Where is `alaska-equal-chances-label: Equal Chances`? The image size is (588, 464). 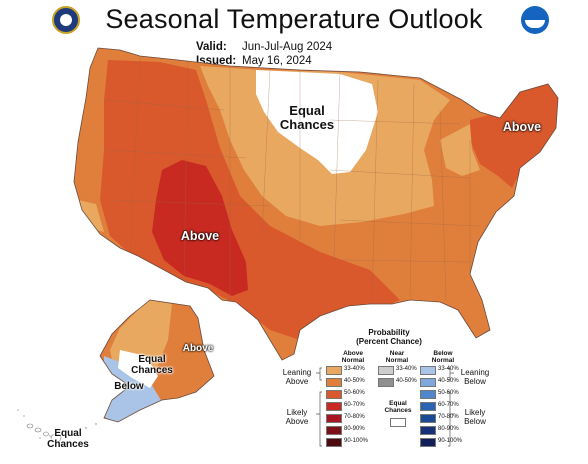 alaska-equal-chances-label: Equal Chances is located at coordinates (152, 365).